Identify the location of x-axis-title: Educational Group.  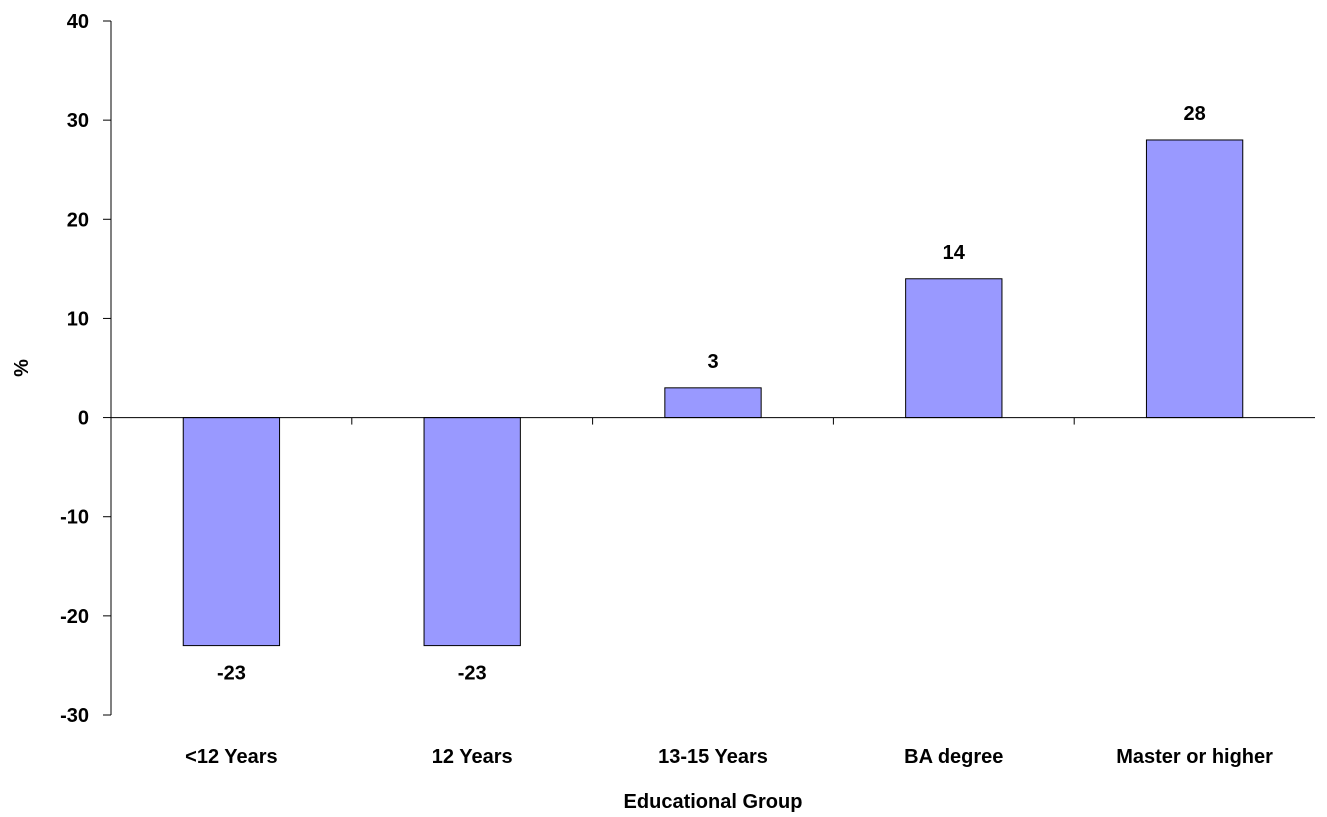
(713, 802).